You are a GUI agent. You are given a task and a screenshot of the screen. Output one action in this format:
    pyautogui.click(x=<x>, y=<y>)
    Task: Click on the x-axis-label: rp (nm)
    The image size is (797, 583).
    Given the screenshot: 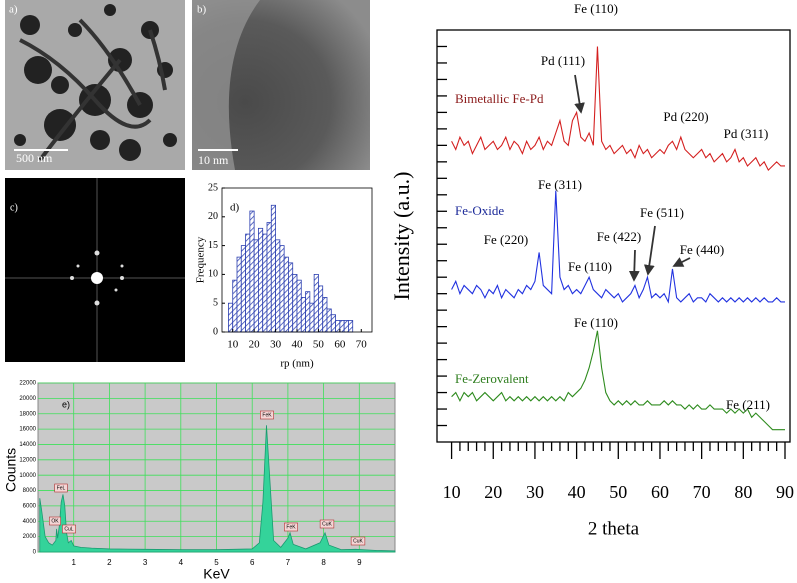 What is the action you would take?
    pyautogui.click(x=297, y=364)
    